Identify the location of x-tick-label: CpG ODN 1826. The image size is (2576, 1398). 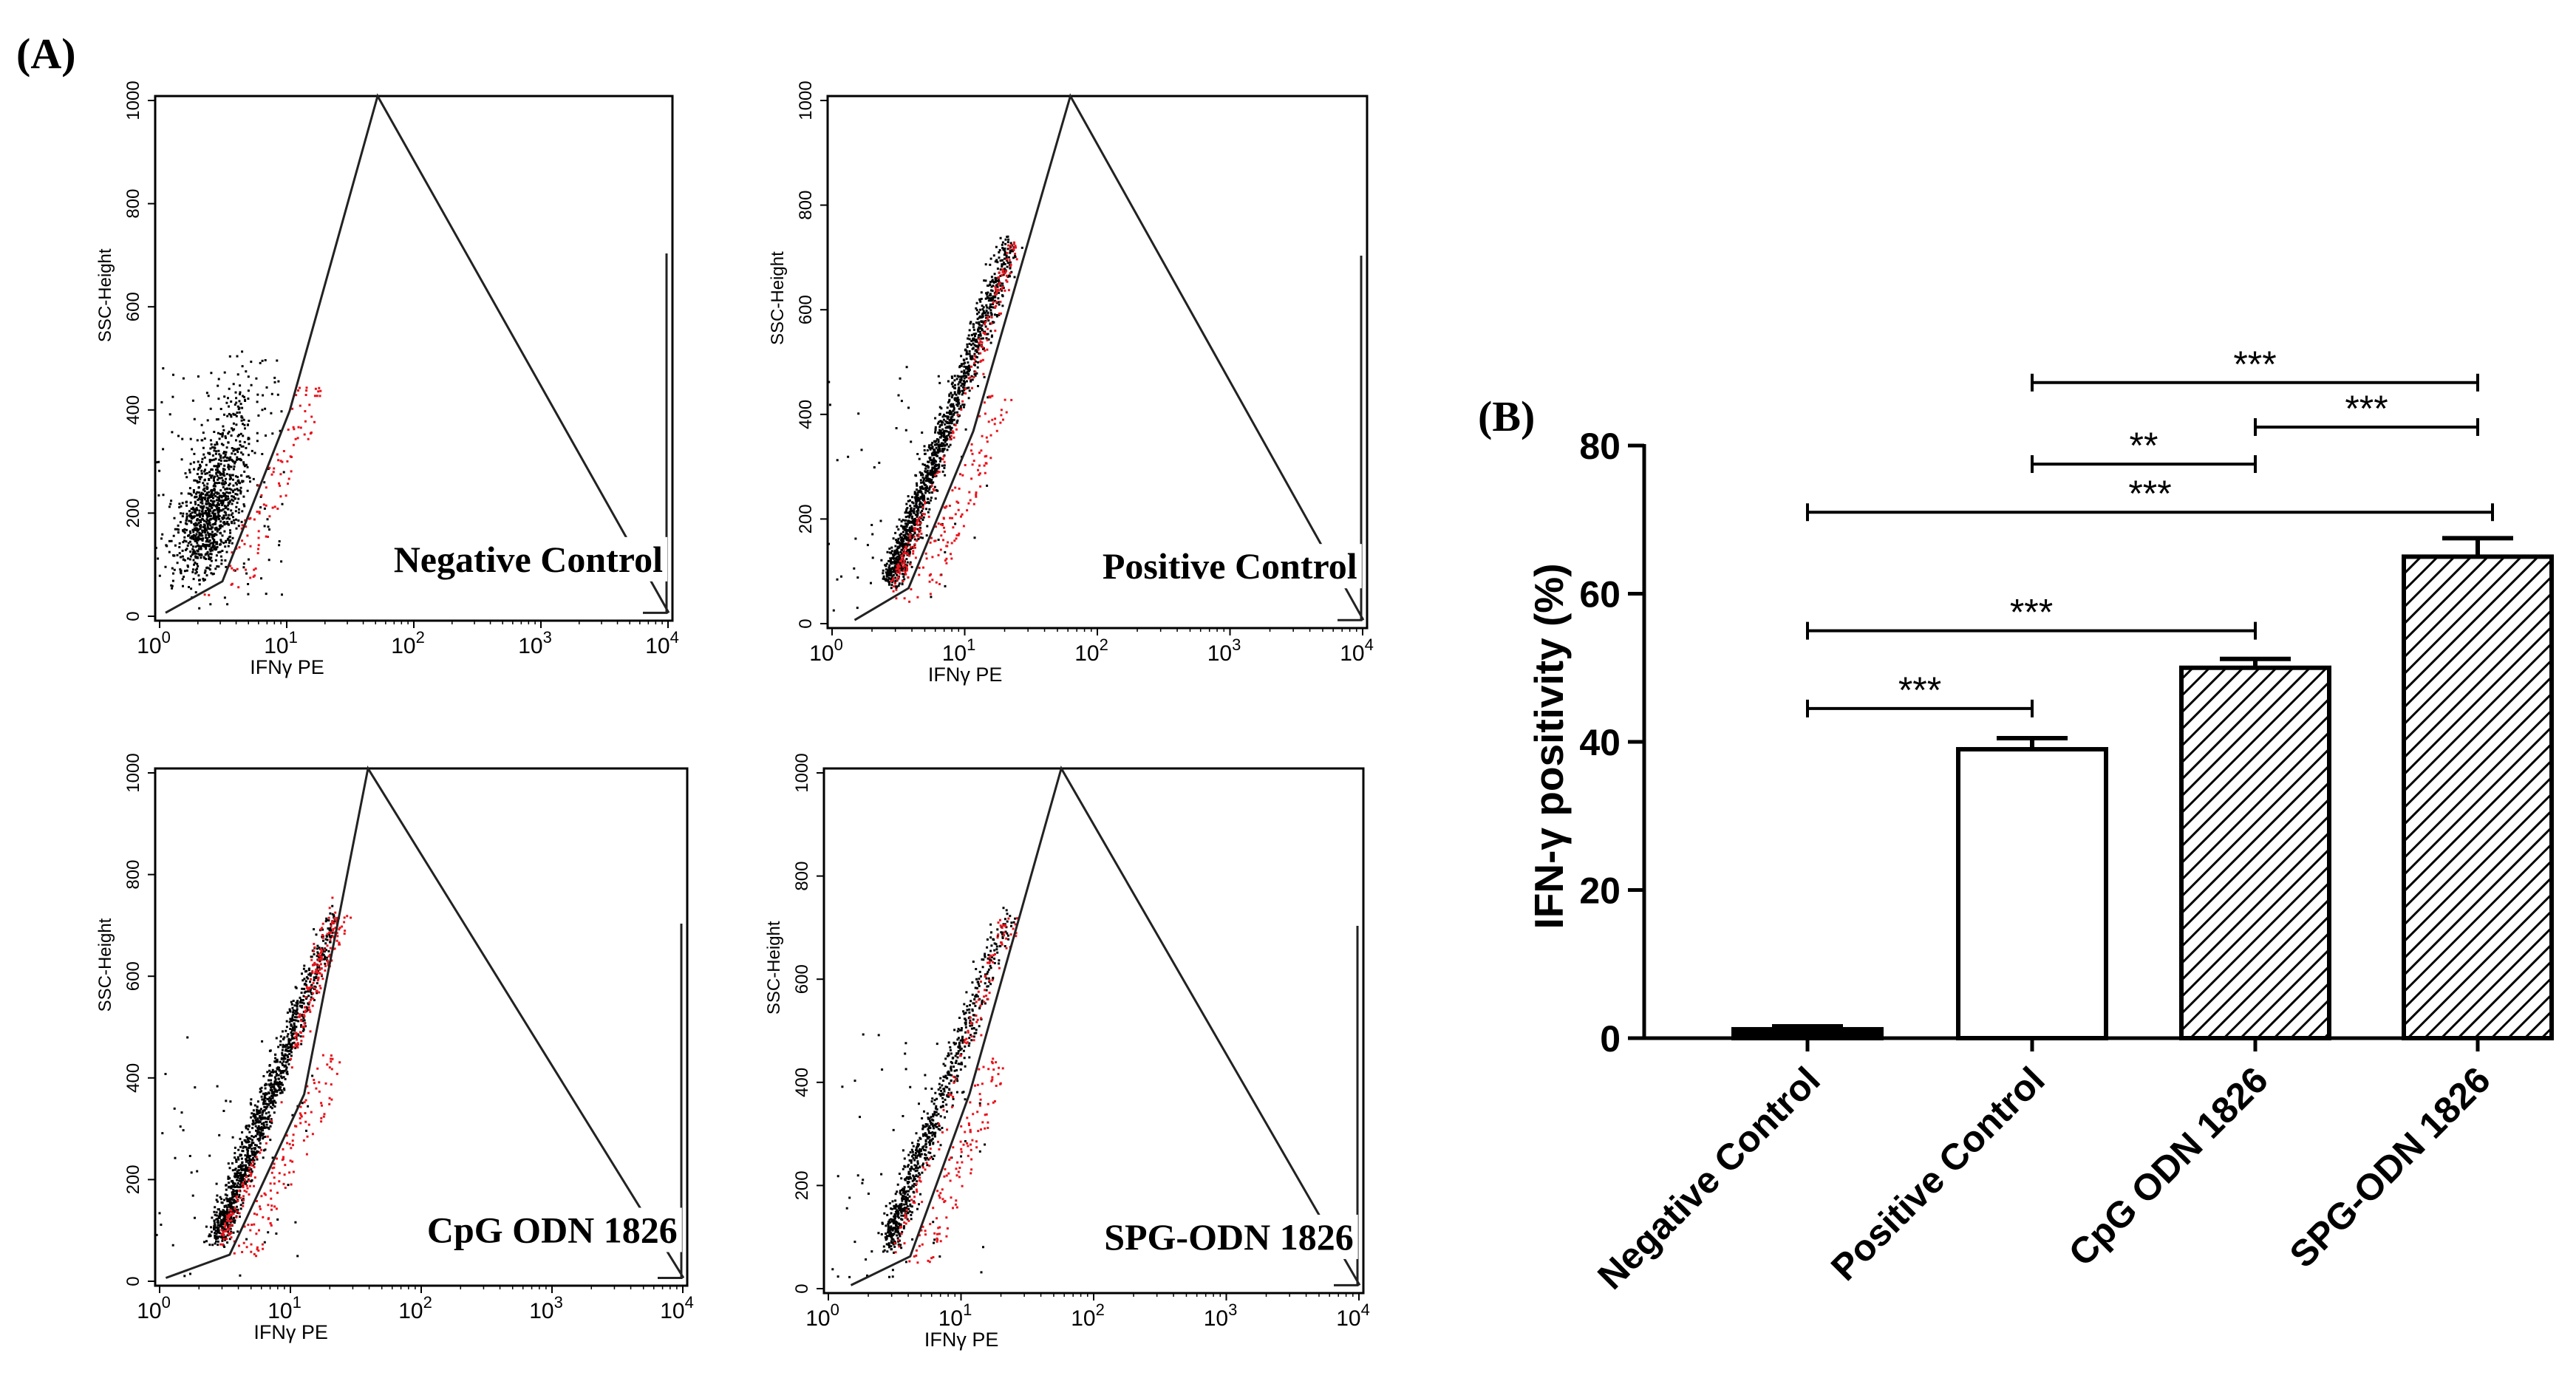
(2168, 1166).